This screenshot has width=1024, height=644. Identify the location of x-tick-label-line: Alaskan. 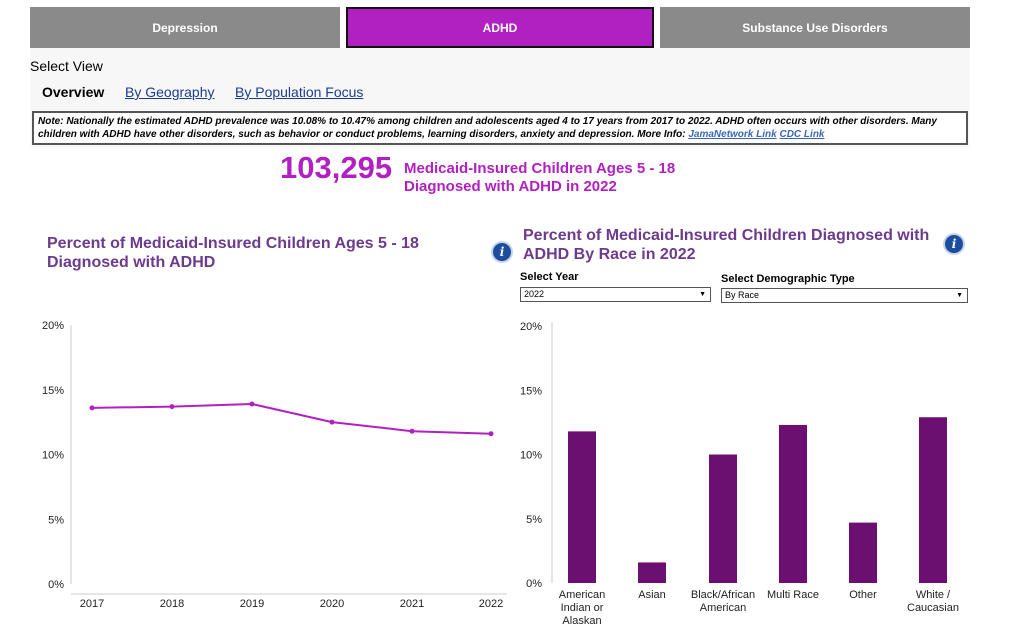
(581, 621).